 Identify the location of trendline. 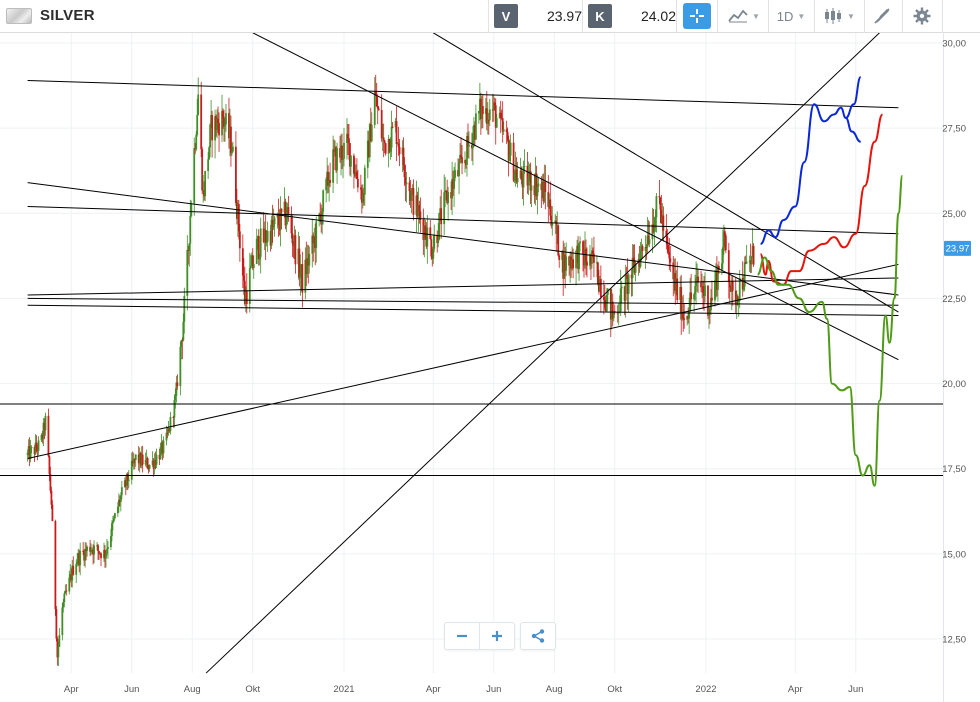
(463, 220).